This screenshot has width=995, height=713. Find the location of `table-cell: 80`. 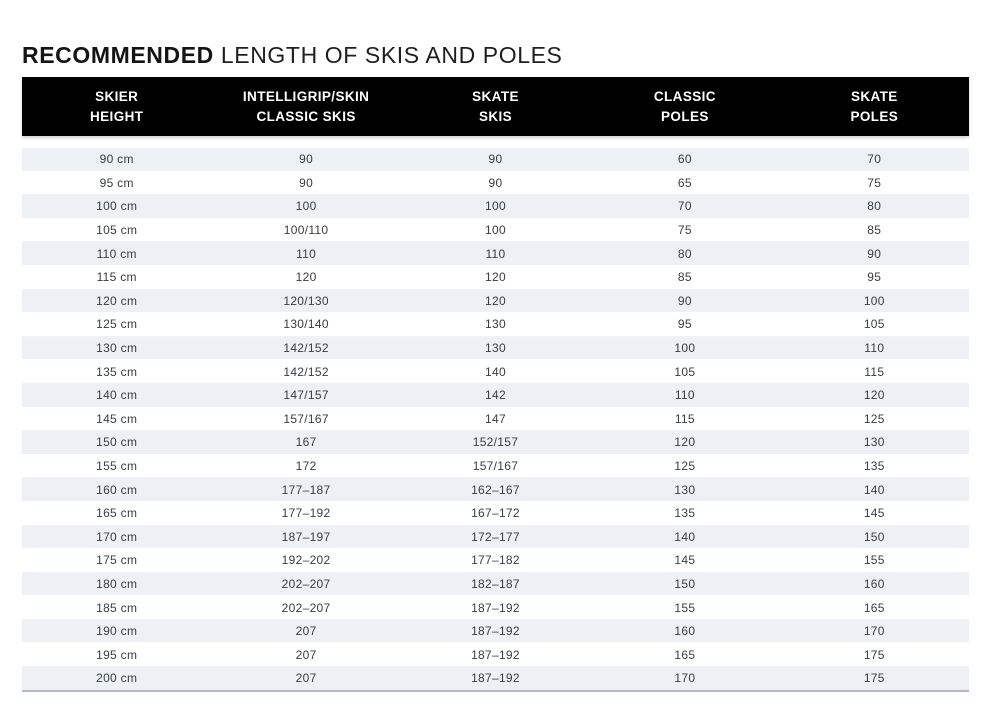

table-cell: 80 is located at coordinates (685, 253).